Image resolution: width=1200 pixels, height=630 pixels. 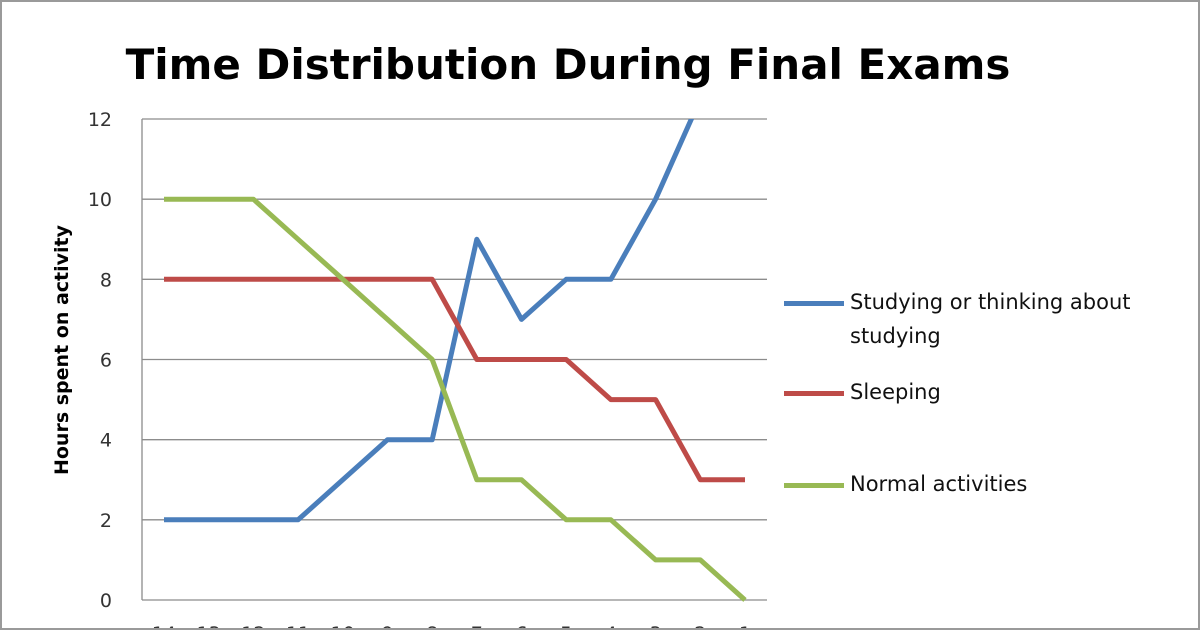 I want to click on x-tick-label: 1, so click(x=745, y=626).